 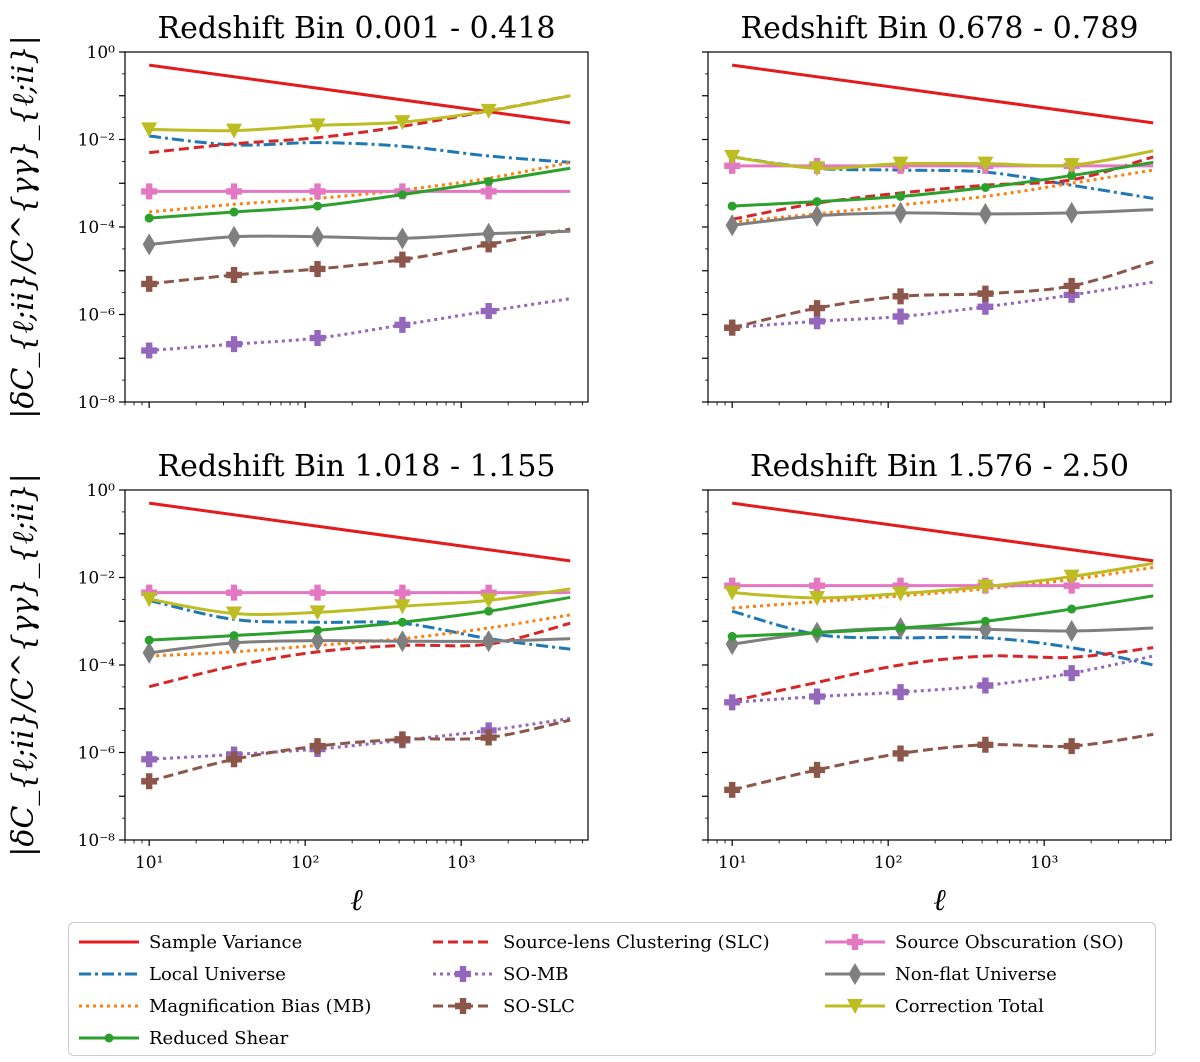 What do you see at coordinates (939, 466) in the screenshot?
I see `panel-title: Redshift Bin 1.576 - 2.50` at bounding box center [939, 466].